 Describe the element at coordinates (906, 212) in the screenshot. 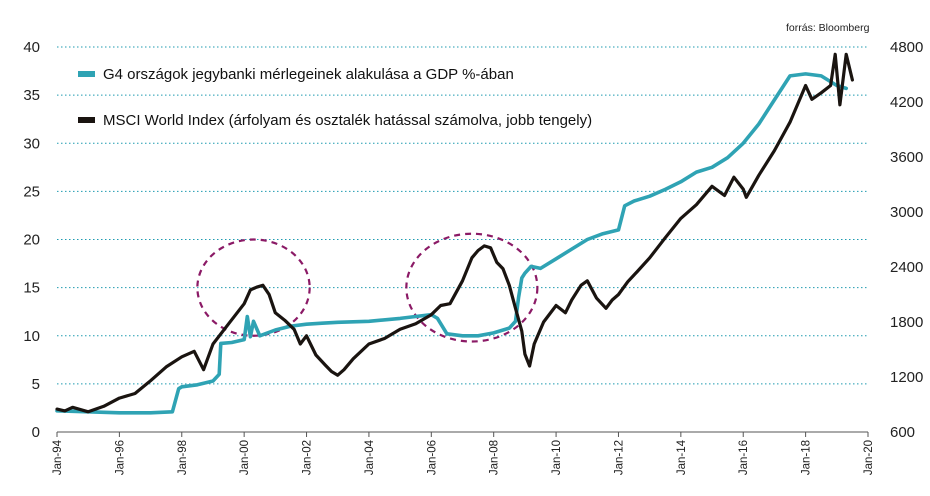

I see `y-right-tick-label: 3000` at that location.